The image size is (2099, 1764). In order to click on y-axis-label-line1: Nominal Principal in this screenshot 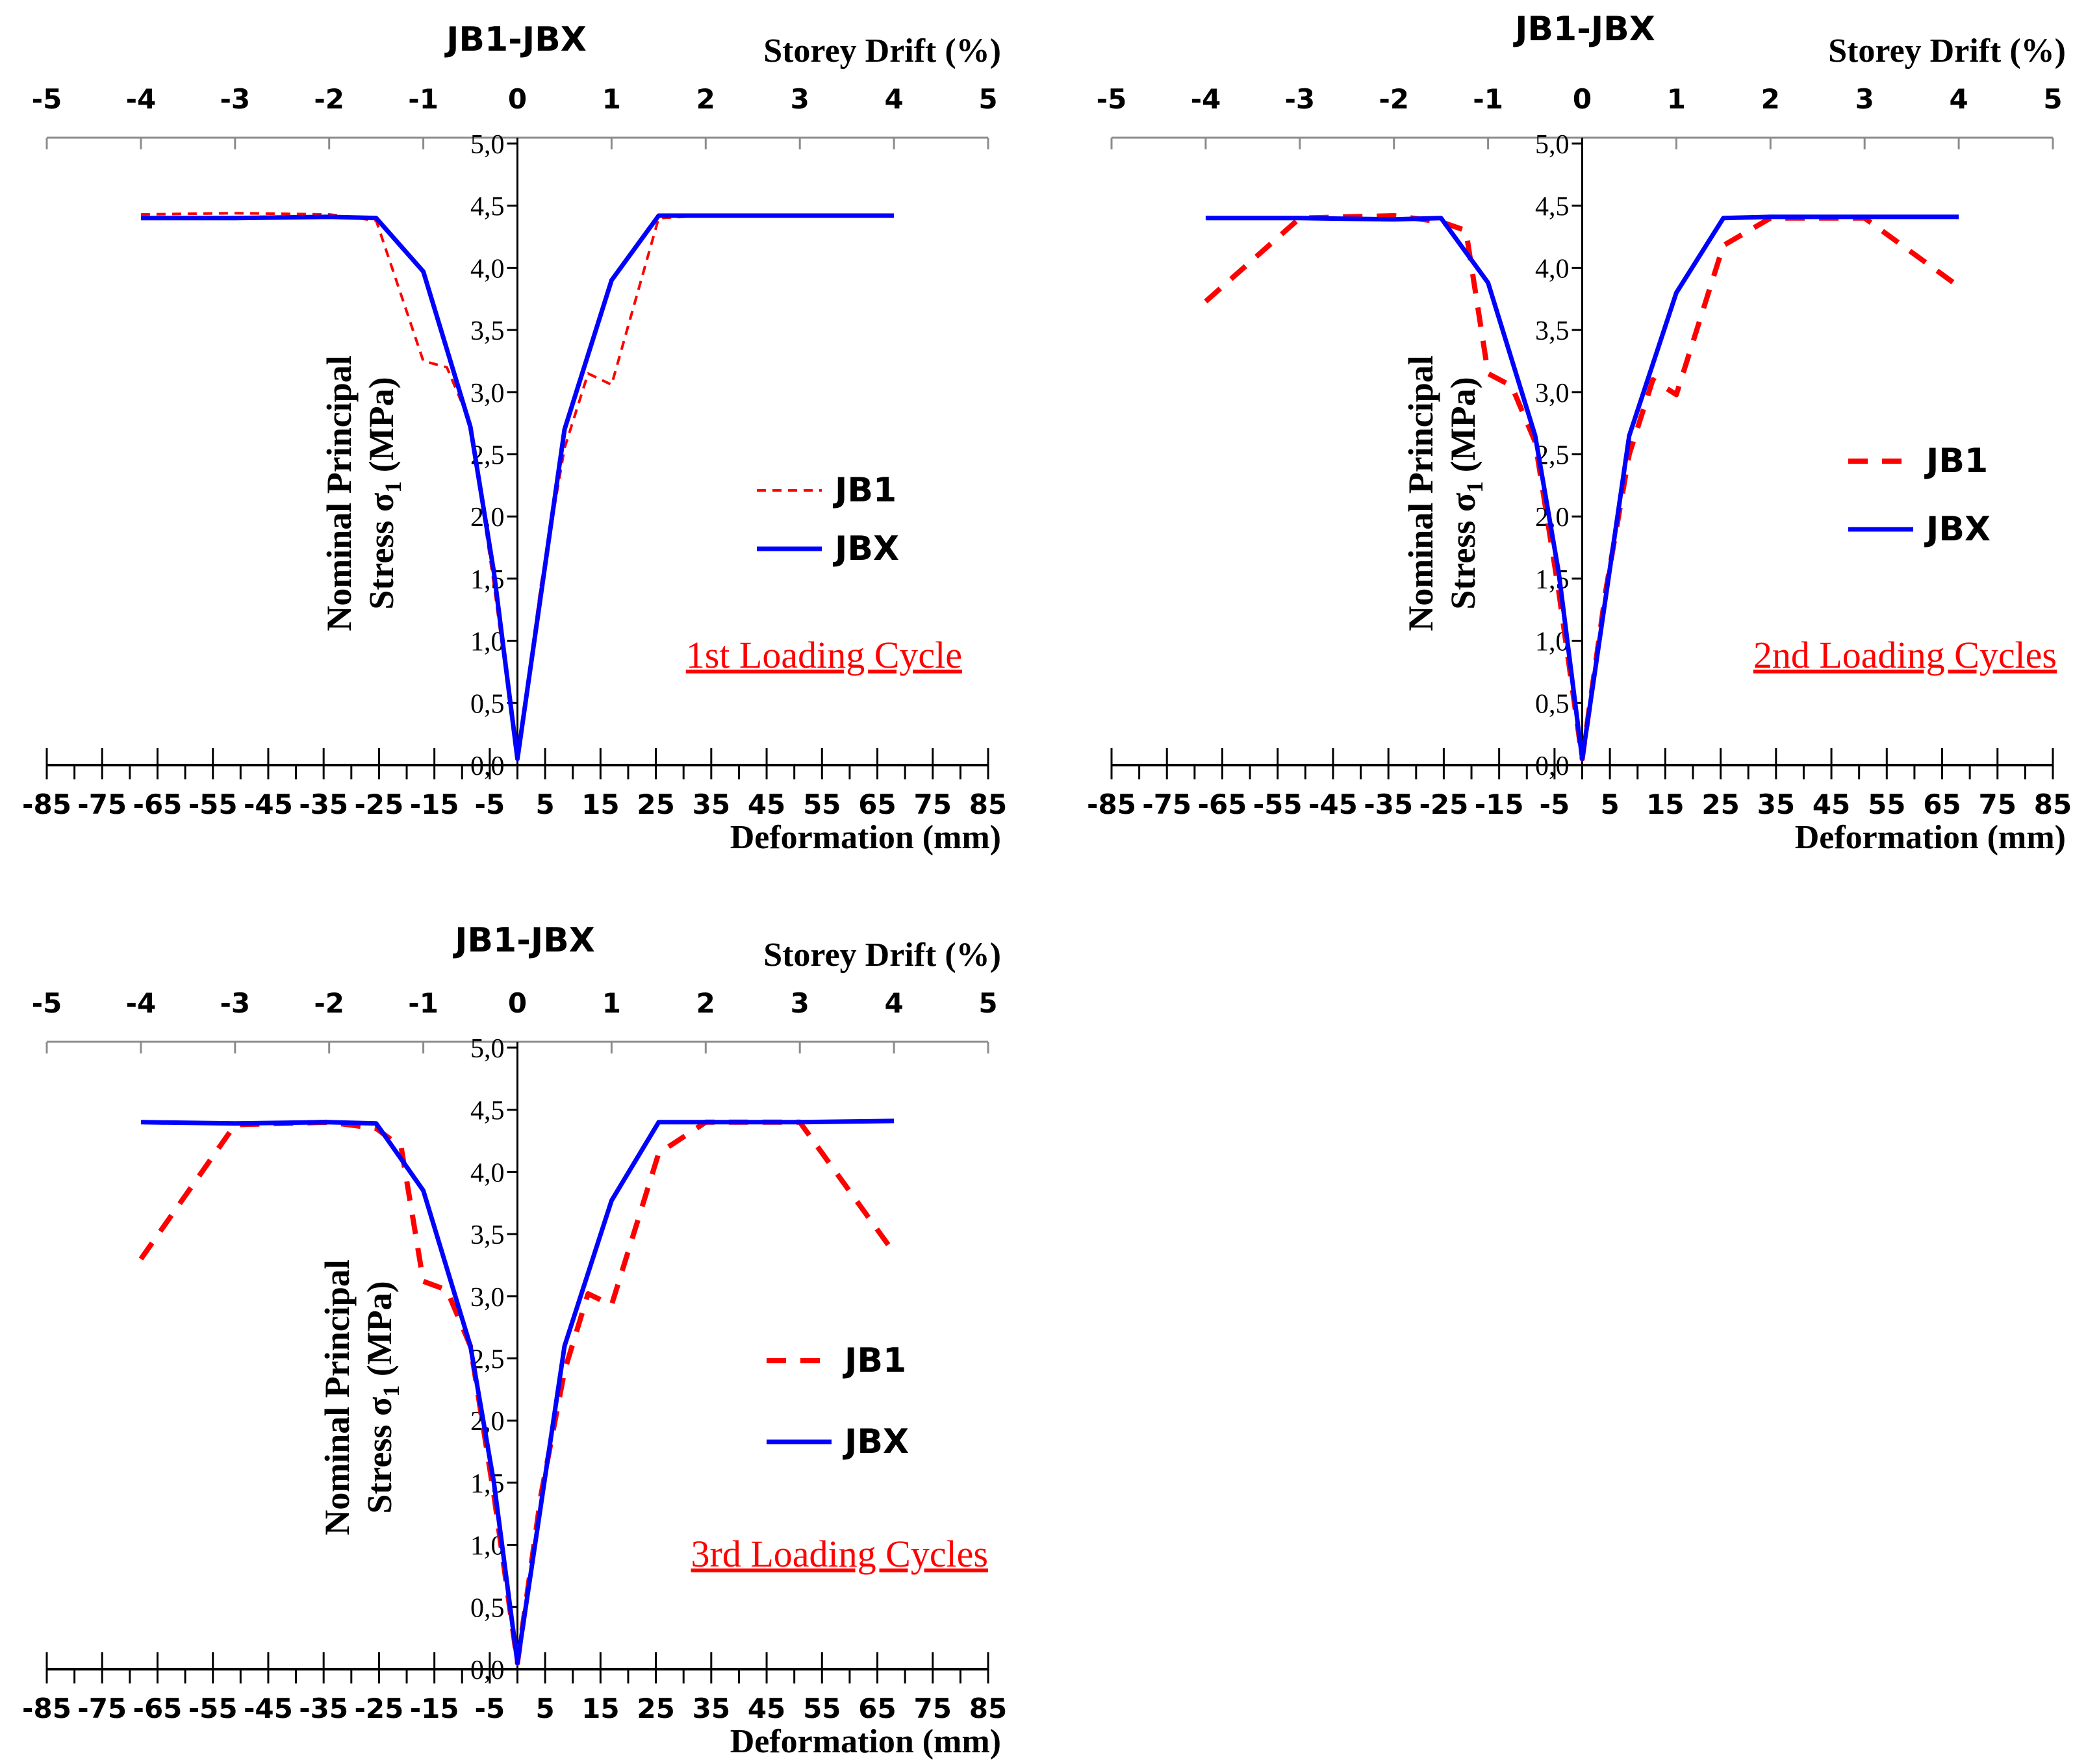, I will do `click(337, 1397)`.